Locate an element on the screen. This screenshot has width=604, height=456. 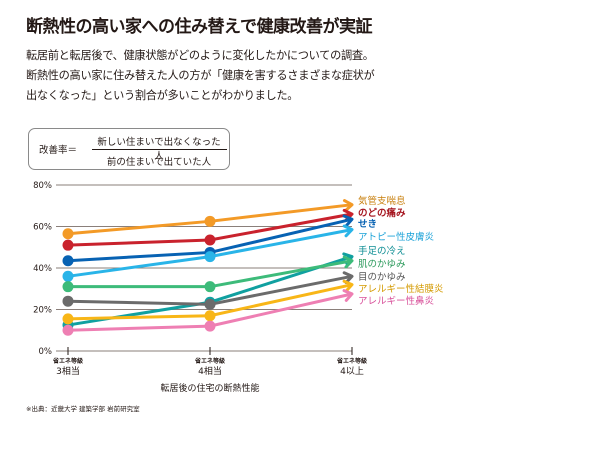
formula-numerator: 新しい住まいで出なくなった人 is located at coordinates (159, 149).